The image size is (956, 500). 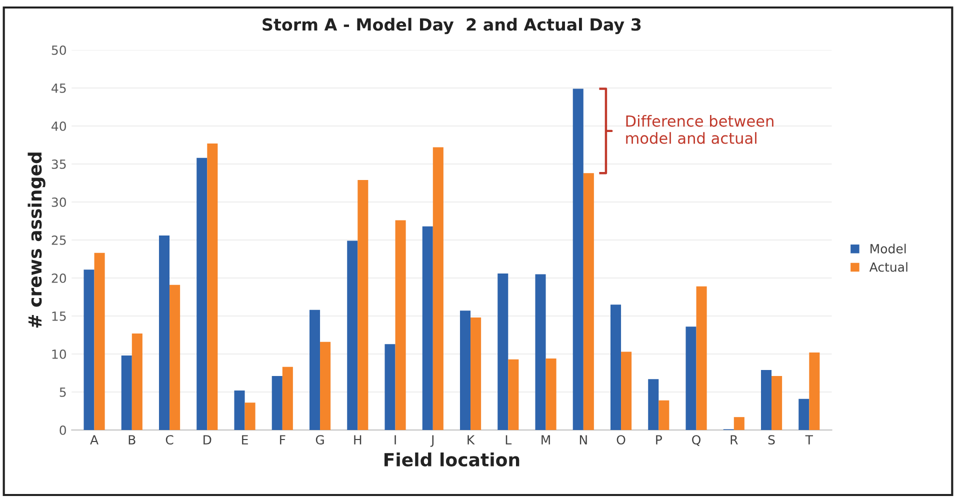 What do you see at coordinates (59, 88) in the screenshot?
I see `y-tick-label: 45` at bounding box center [59, 88].